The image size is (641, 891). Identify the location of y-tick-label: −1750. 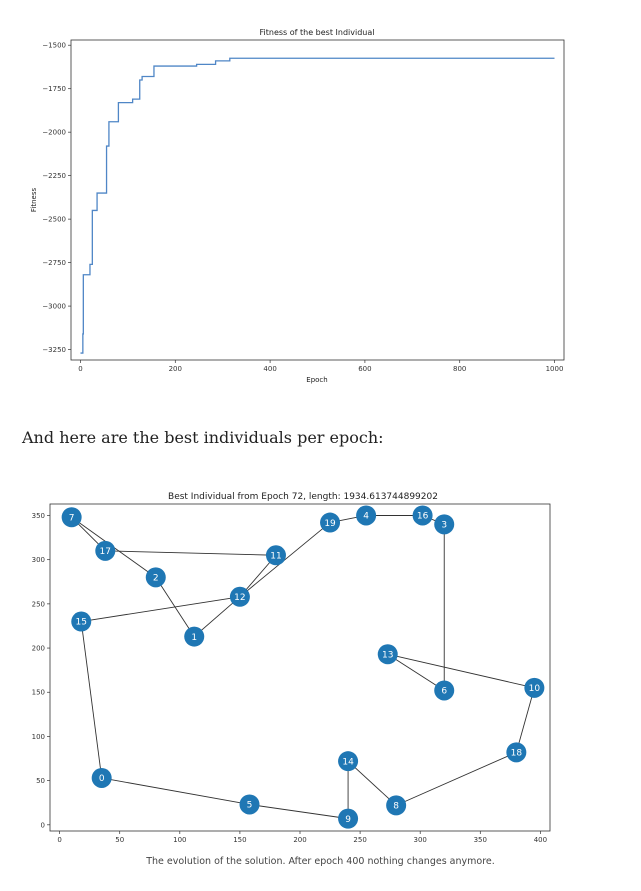
(54, 89).